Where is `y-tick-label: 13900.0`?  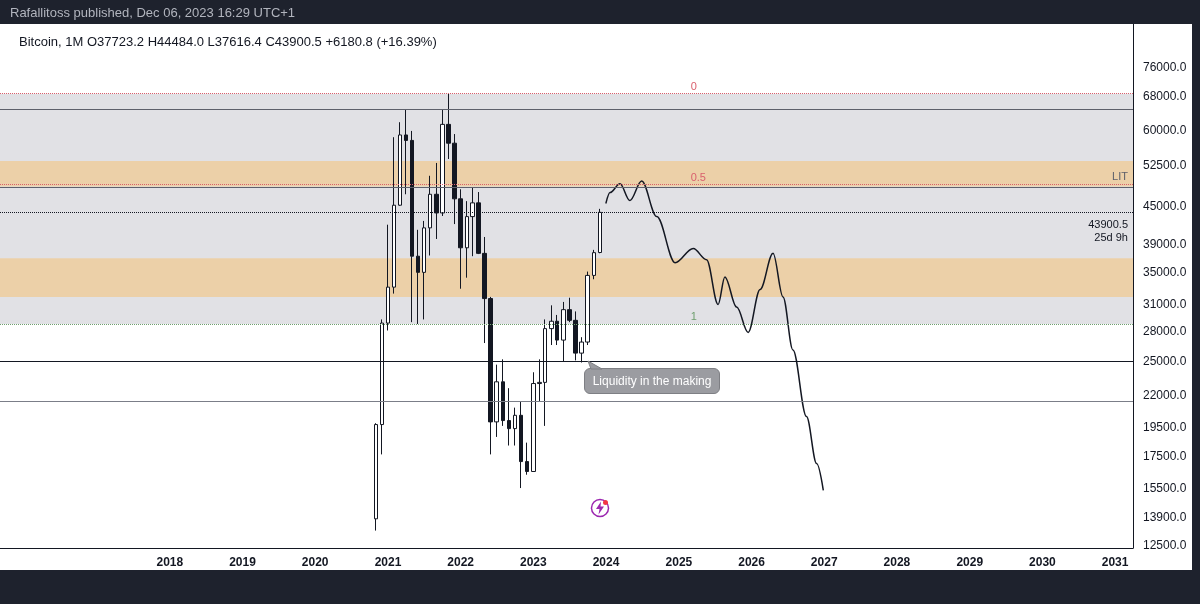
y-tick-label: 13900.0 is located at coordinates (1165, 516).